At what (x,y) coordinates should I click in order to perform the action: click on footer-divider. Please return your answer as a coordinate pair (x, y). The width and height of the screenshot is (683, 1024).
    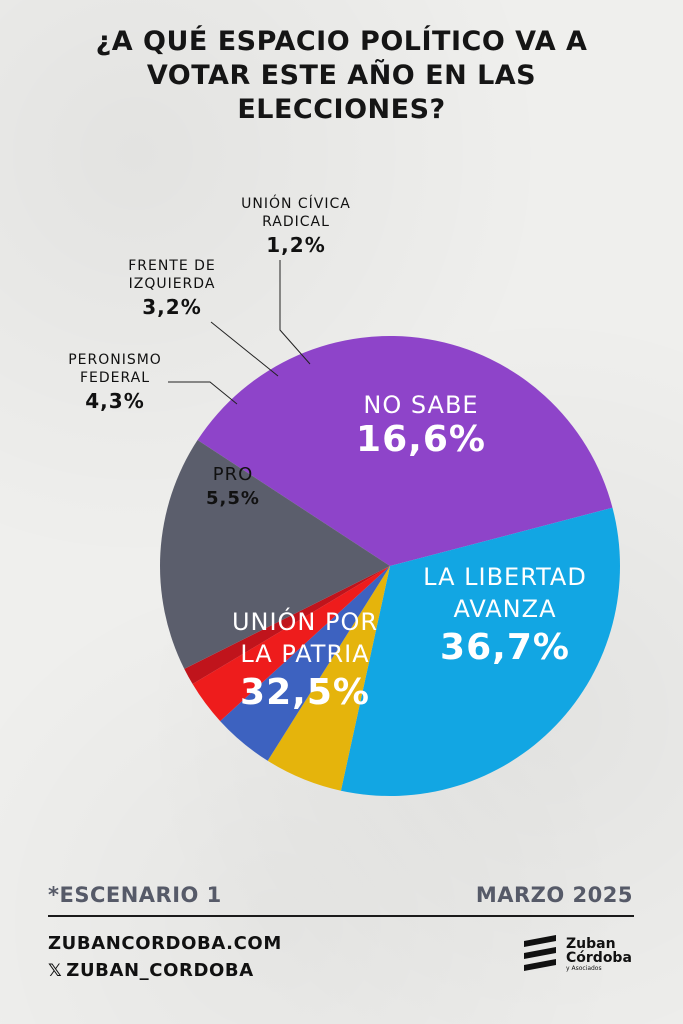
    Looking at the image, I should click on (341, 916).